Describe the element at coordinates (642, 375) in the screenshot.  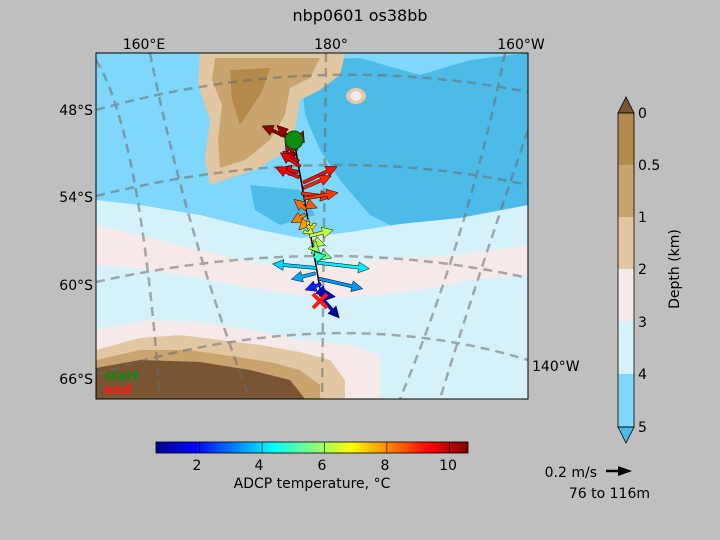
I see `depth-tick-4: 4` at that location.